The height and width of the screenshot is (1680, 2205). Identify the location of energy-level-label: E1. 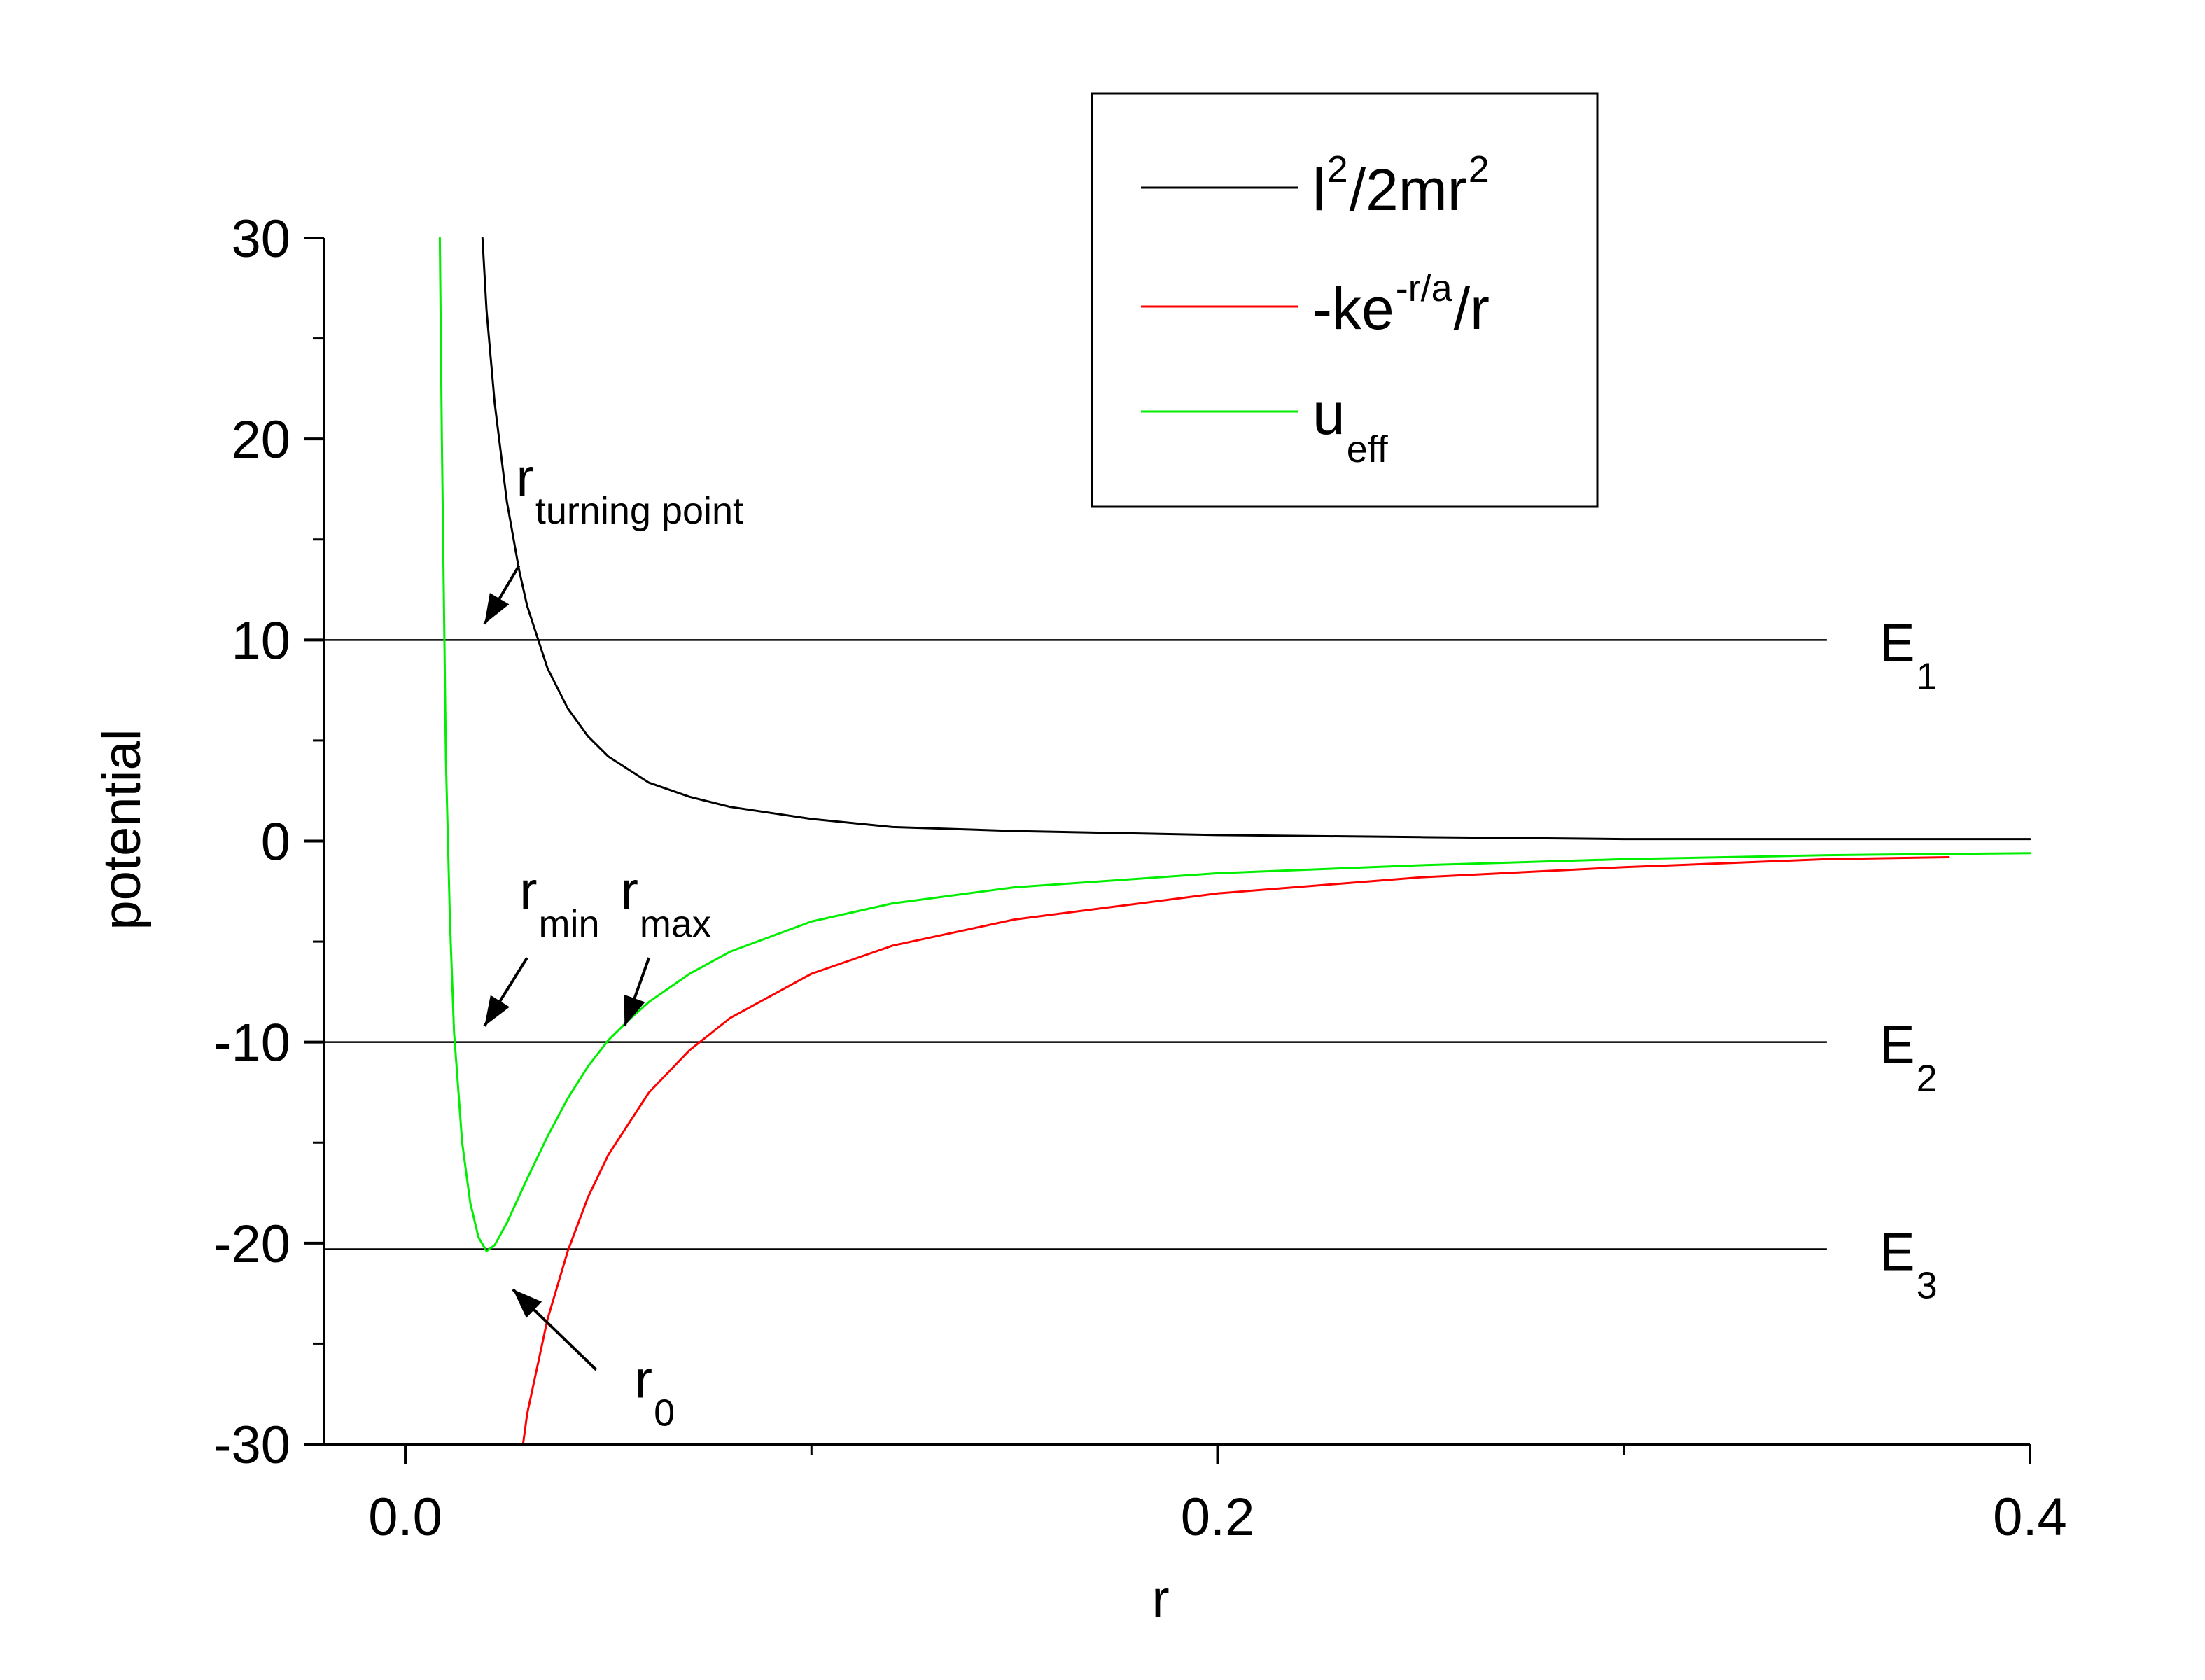
(1908, 655).